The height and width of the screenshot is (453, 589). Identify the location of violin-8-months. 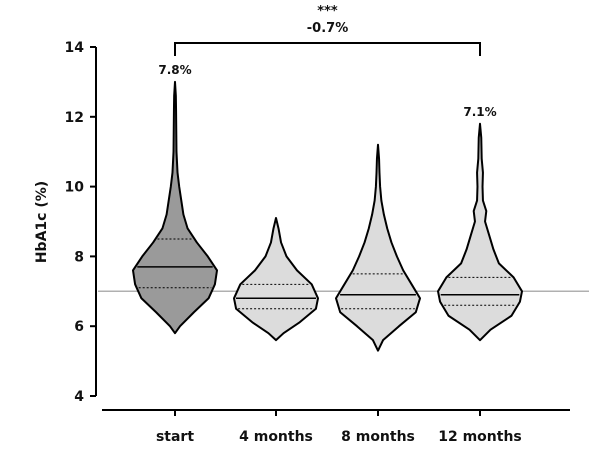
(378, 247).